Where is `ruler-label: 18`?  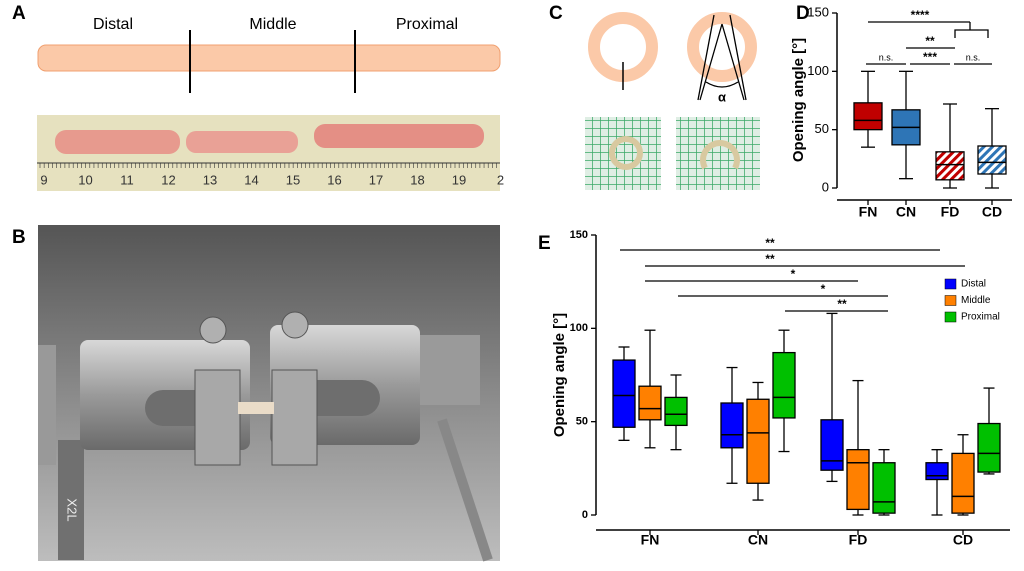 ruler-label: 18 is located at coordinates (417, 179).